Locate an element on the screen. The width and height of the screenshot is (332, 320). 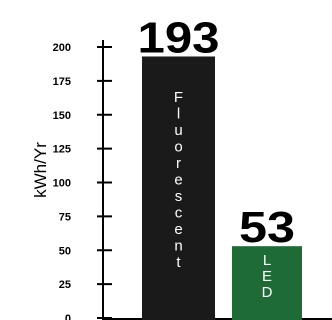
y-tick-label: 75 is located at coordinates (65, 217).